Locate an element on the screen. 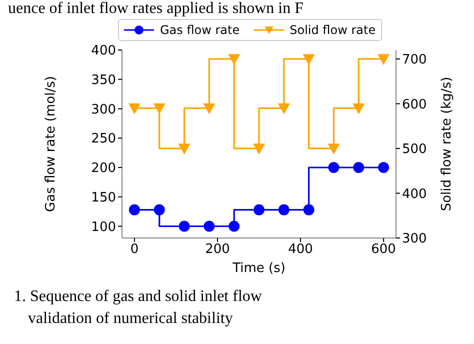 This screenshot has height=344, width=474. y-tick-label: 200 is located at coordinates (103, 168).